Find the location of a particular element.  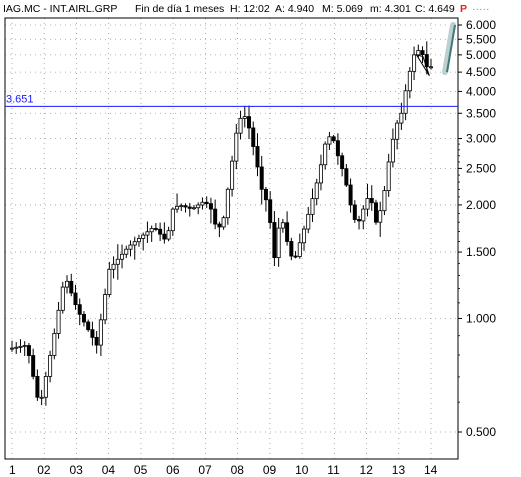

period-label: Fin de día 1 meses is located at coordinates (180, 9).